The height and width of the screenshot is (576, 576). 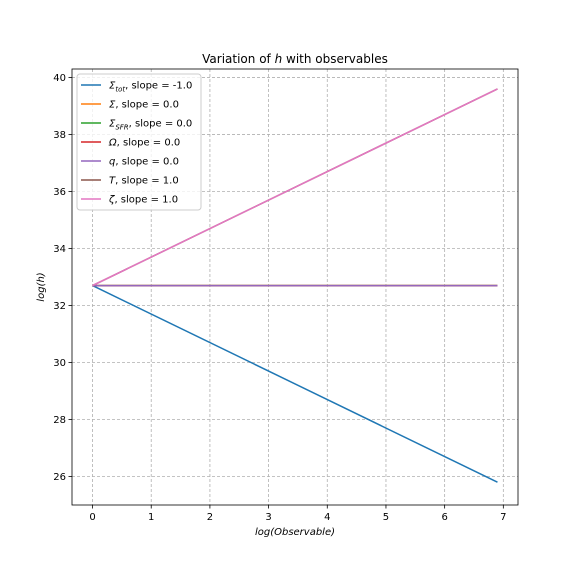 What do you see at coordinates (120, 90) in the screenshot?
I see `legend-subscript: tot` at bounding box center [120, 90].